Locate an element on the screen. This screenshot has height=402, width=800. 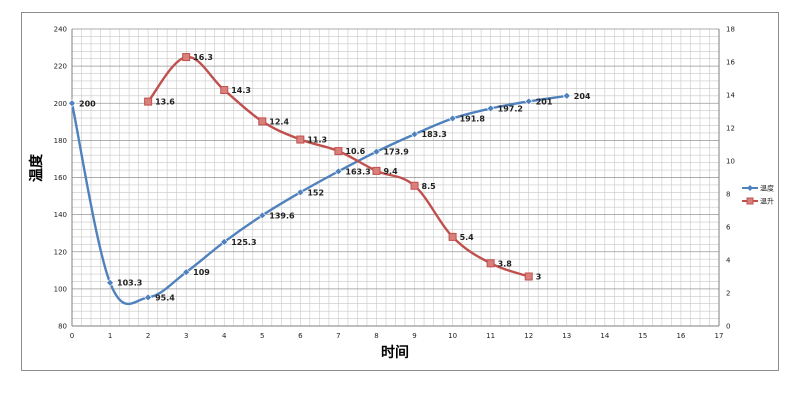
data-label: 173.9 is located at coordinates (396, 152).